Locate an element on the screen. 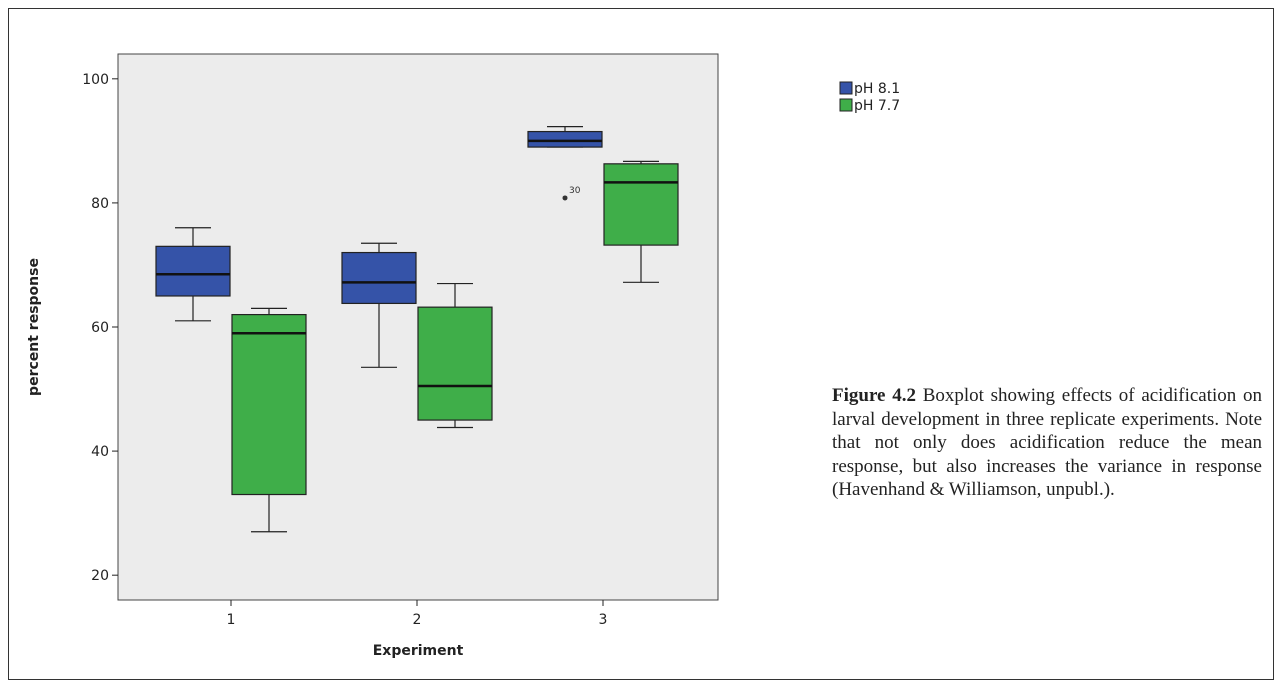 The image size is (1284, 688). y-tick-label: 100 is located at coordinates (95, 80).